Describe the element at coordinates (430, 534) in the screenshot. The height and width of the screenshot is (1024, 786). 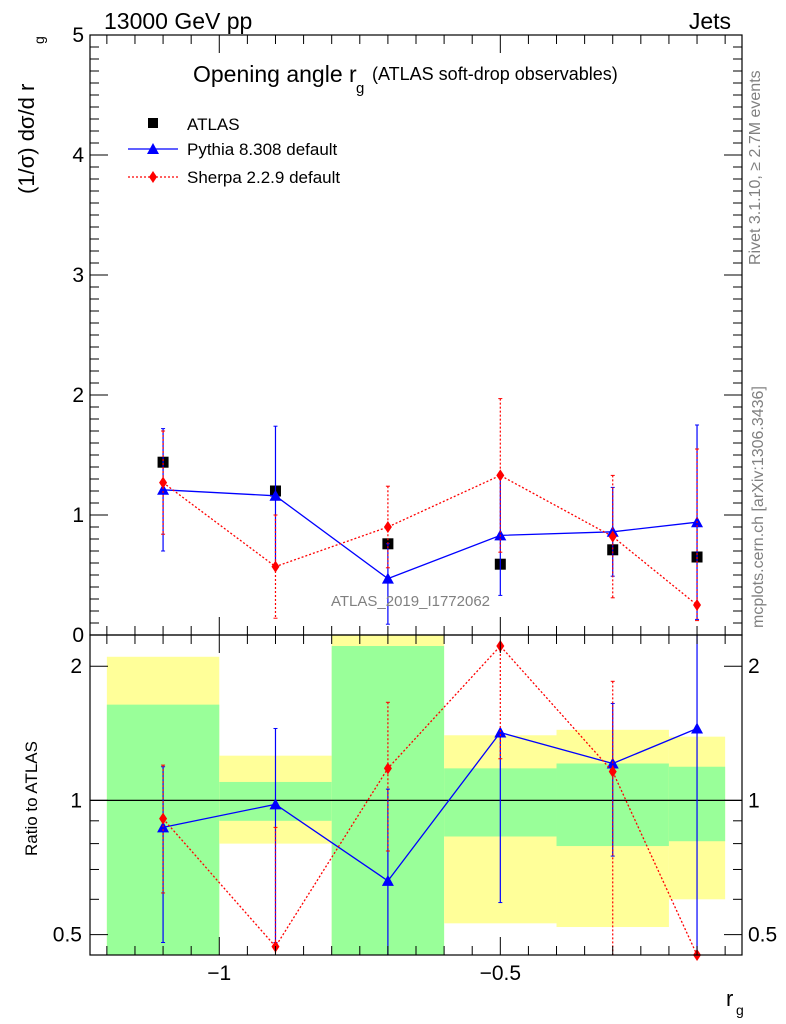
I see `main-series-line-pythia` at that location.